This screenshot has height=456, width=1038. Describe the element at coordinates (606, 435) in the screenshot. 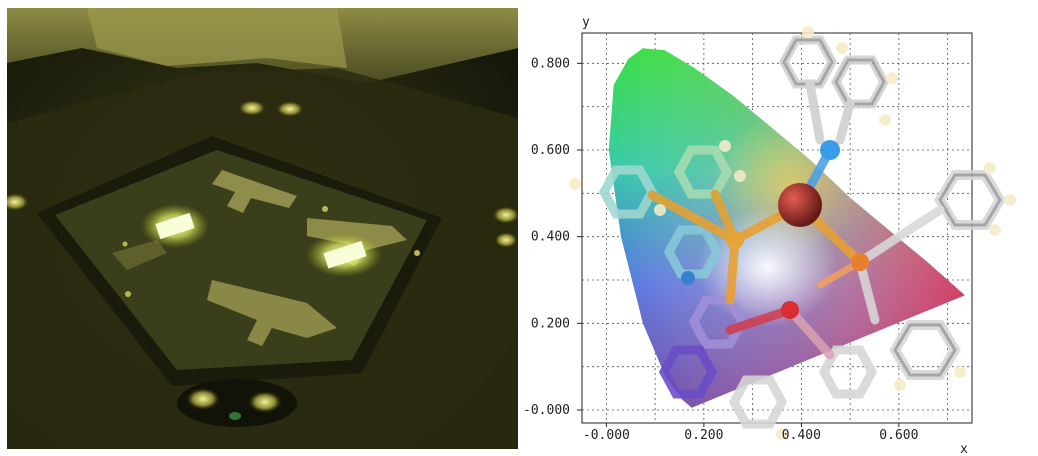

I see `x-tick-label: -0.000` at that location.